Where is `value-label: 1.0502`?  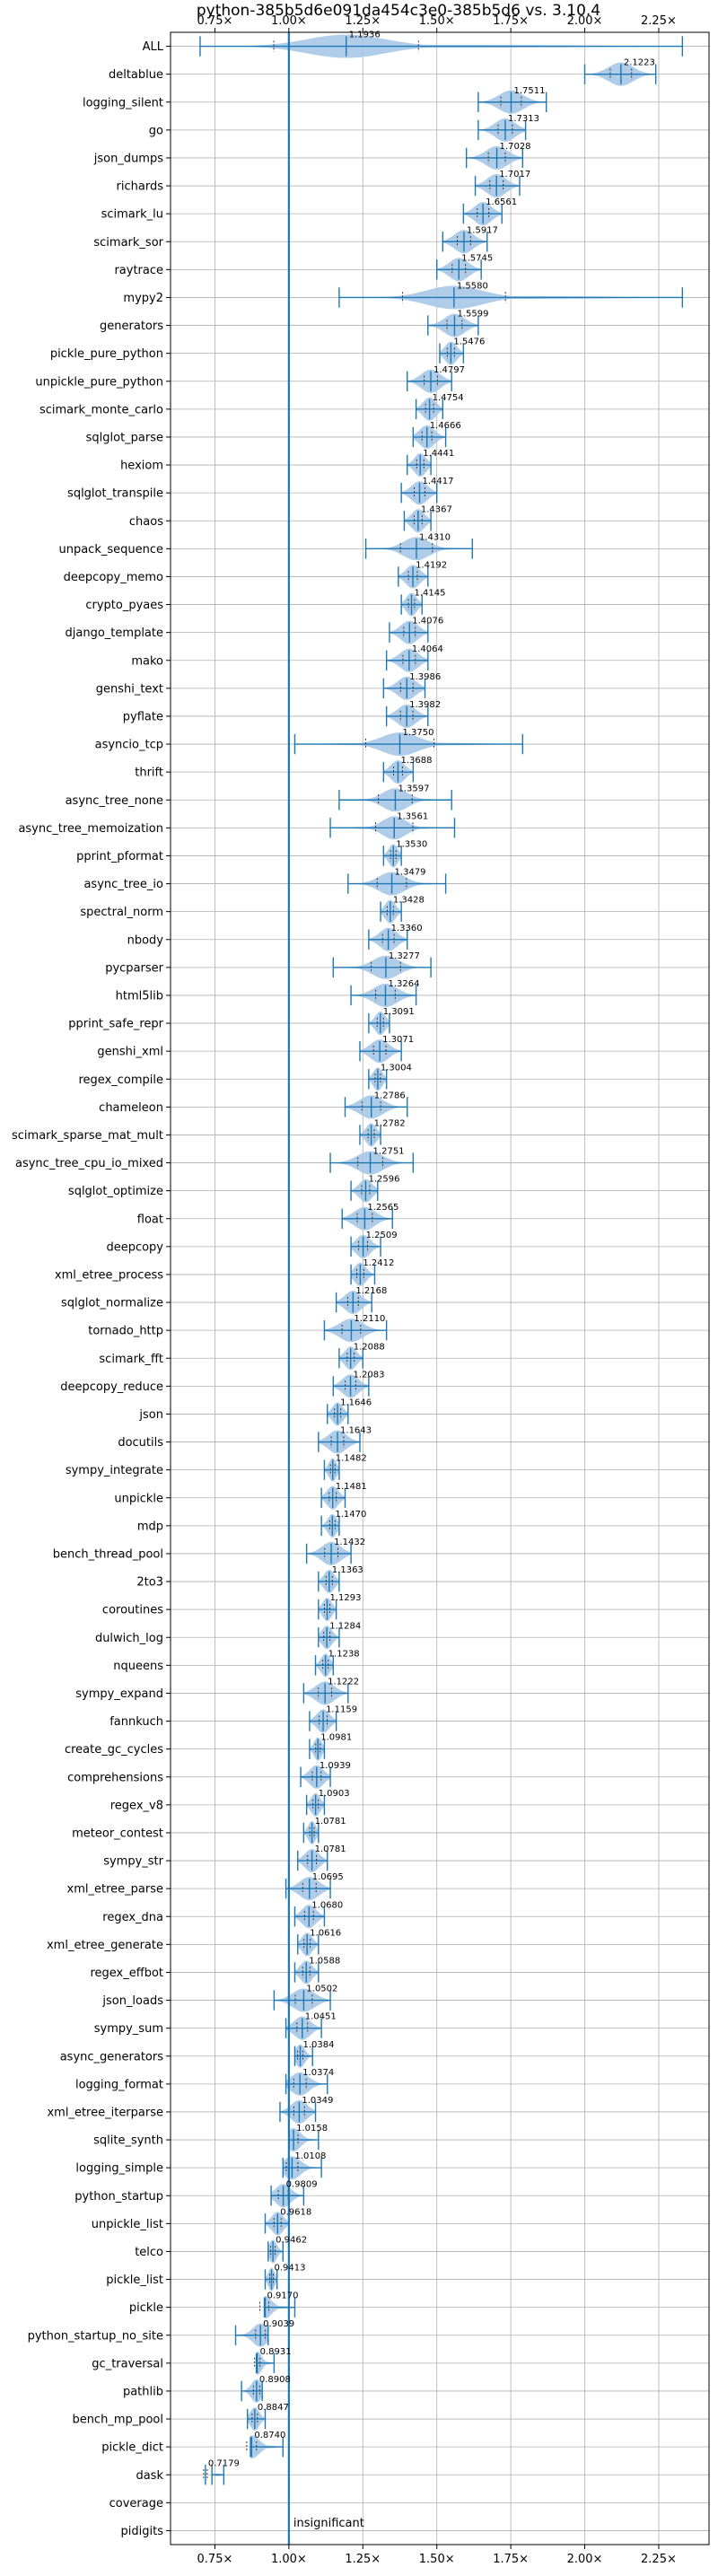
value-label: 1.0502 is located at coordinates (321, 1989).